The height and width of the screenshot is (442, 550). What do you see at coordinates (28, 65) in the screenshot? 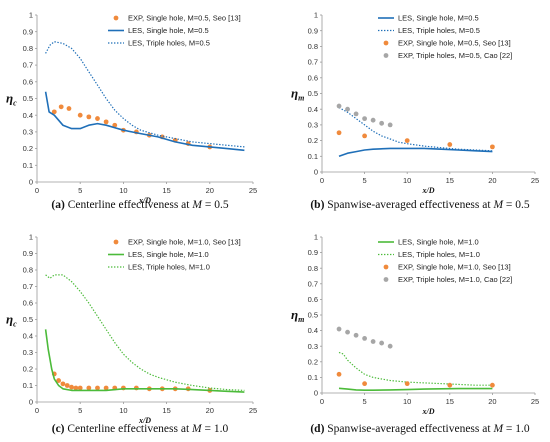
I see `y-tick-label: 0.7` at bounding box center [28, 65].